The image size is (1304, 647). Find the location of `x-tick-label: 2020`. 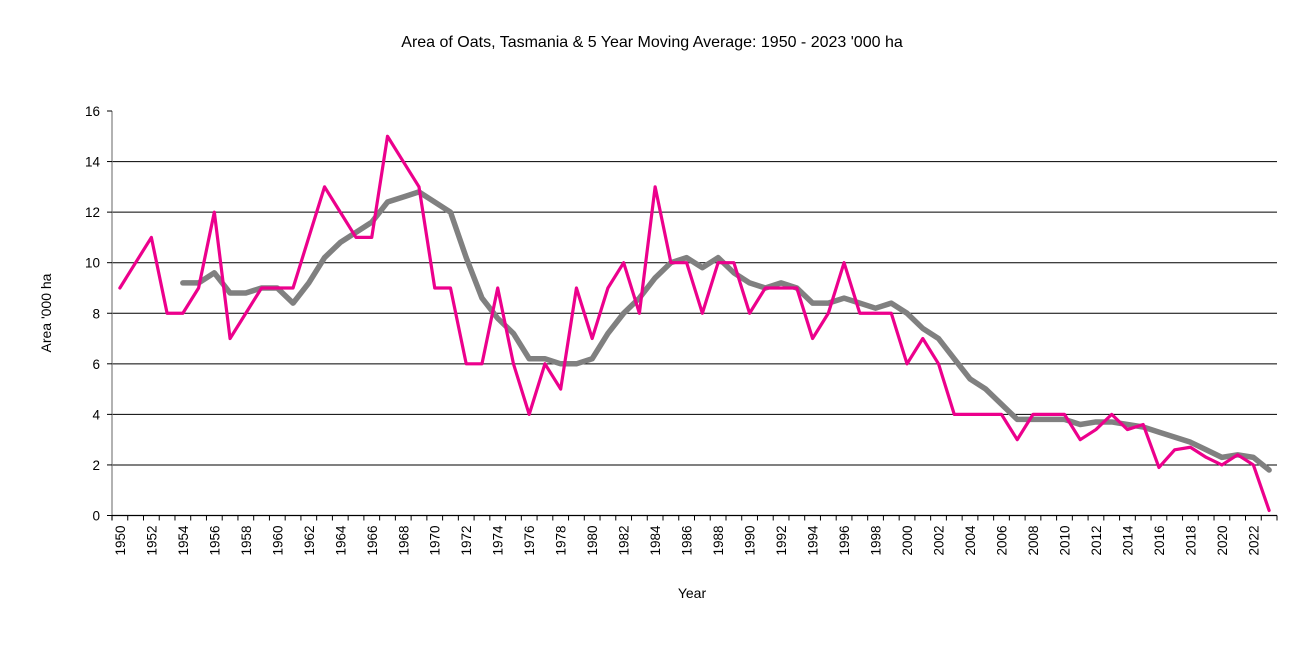

x-tick-label: 2020 is located at coordinates (1222, 541).